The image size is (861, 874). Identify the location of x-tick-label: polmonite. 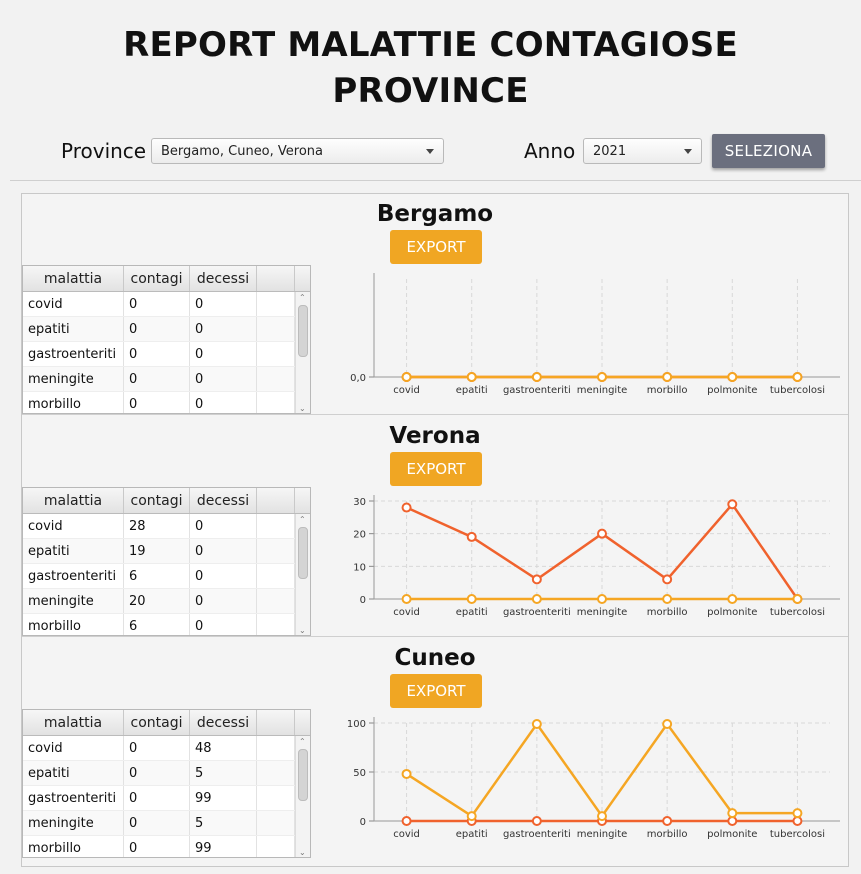
(732, 390).